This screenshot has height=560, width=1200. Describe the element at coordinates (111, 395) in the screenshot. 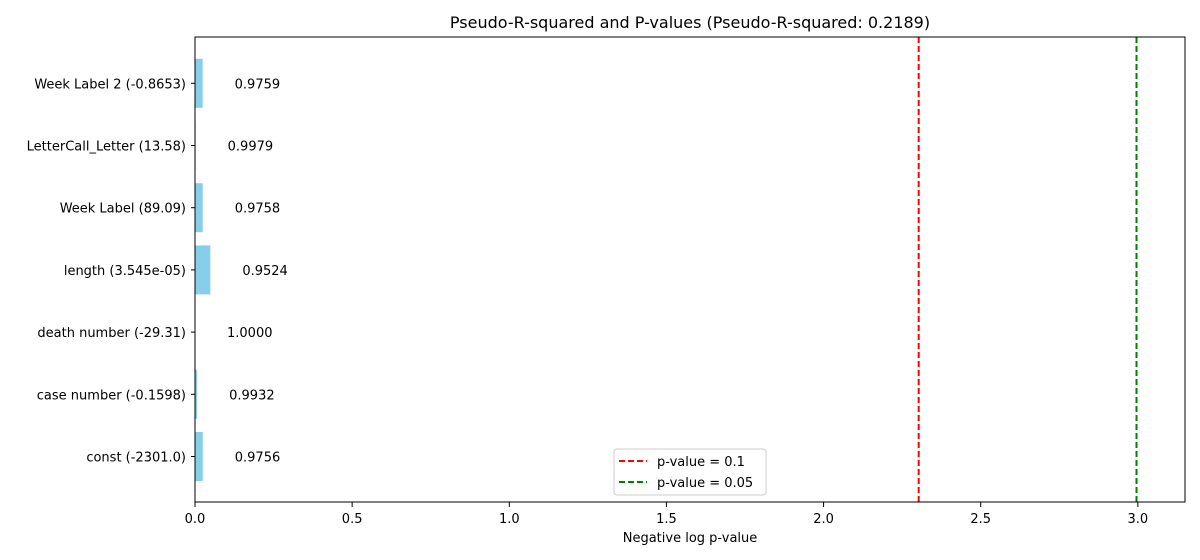

I see `y-tick-label: case number (-0.1598)` at that location.